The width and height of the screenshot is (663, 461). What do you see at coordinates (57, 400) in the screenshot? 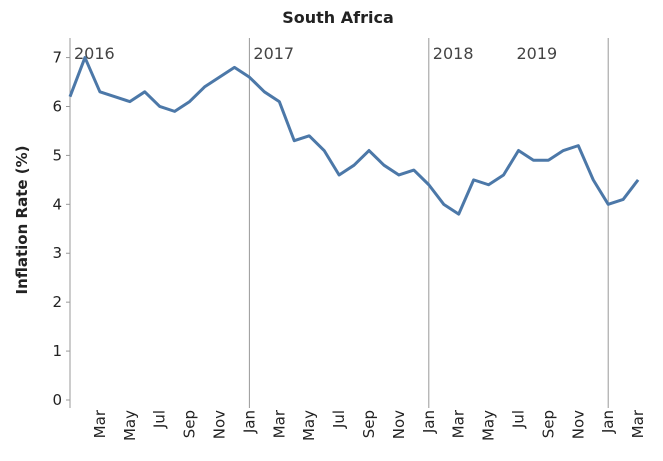
I see `y-tick-label: 0` at bounding box center [57, 400].